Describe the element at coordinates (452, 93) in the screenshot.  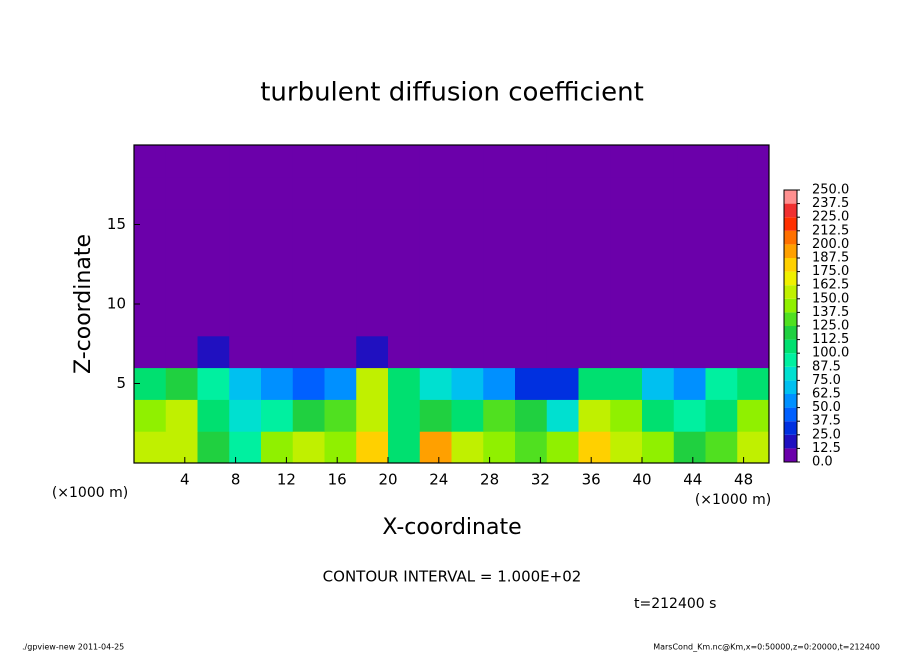
I see `chart-title: turbulent diffusion coefficient` at that location.